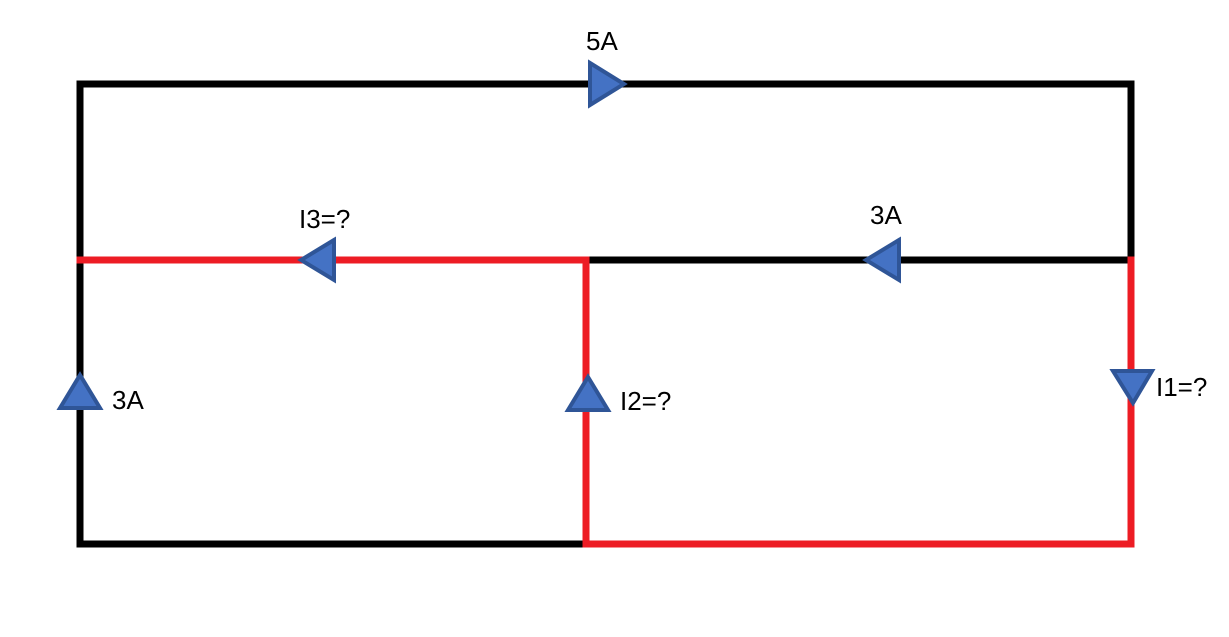  I want to click on middle-left-current-label: I3=?, so click(324, 219).